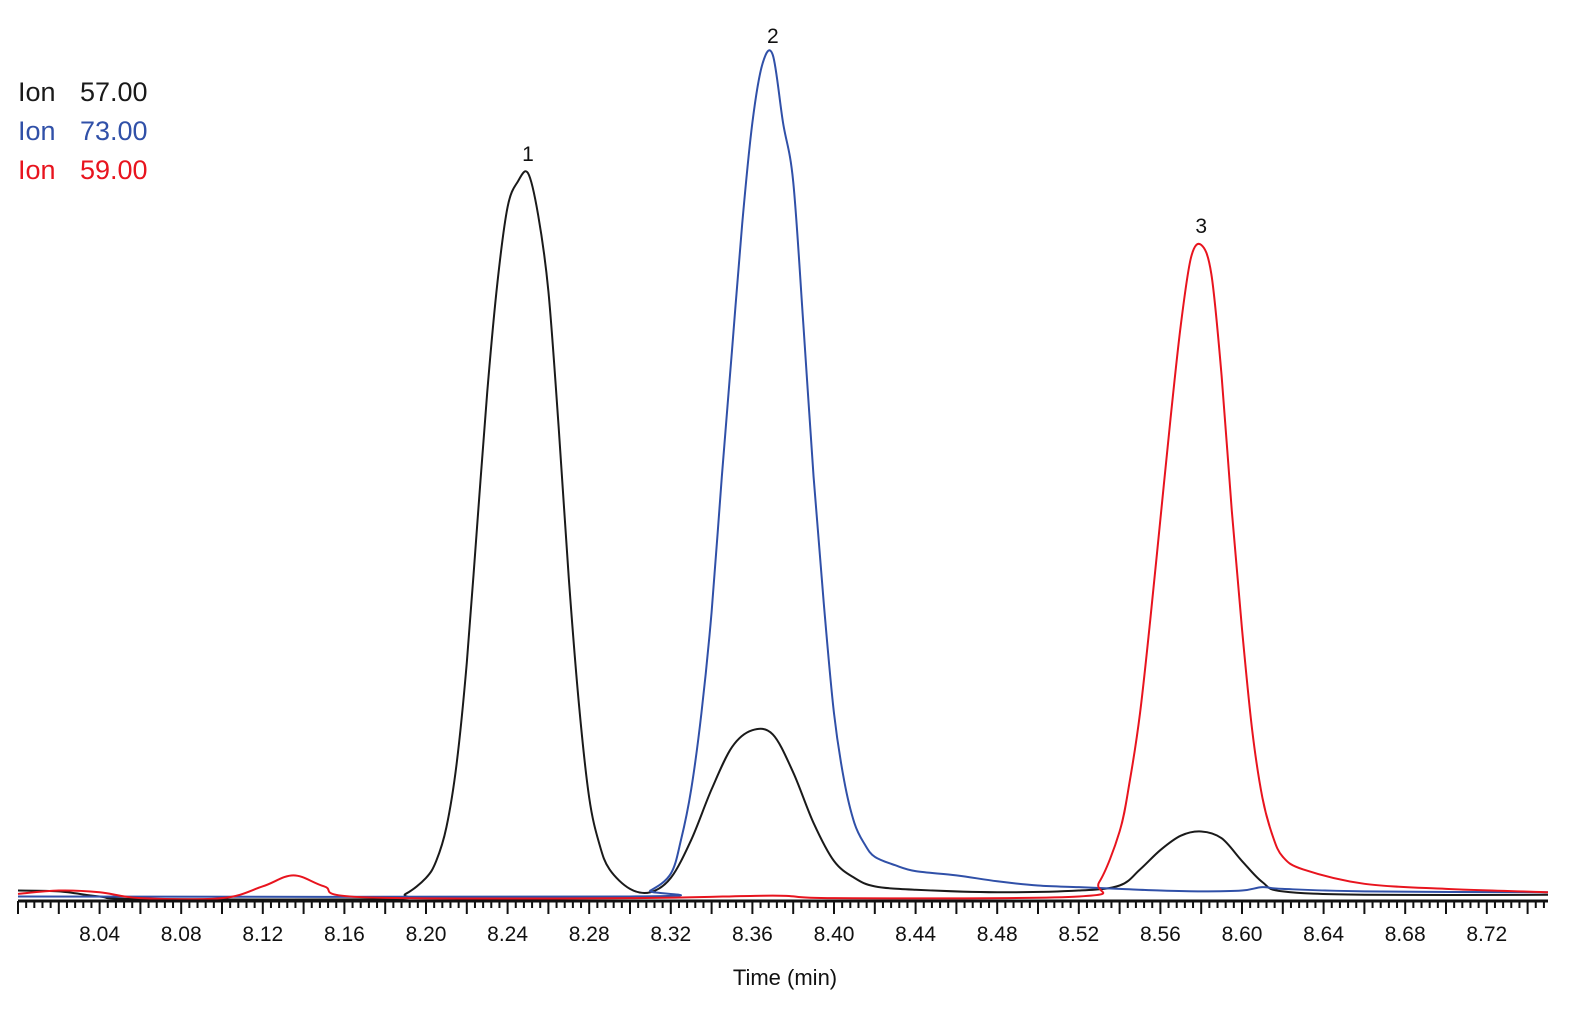 The width and height of the screenshot is (1592, 1023). Describe the element at coordinates (99, 934) in the screenshot. I see `x-tick-label: 8.04` at that location.